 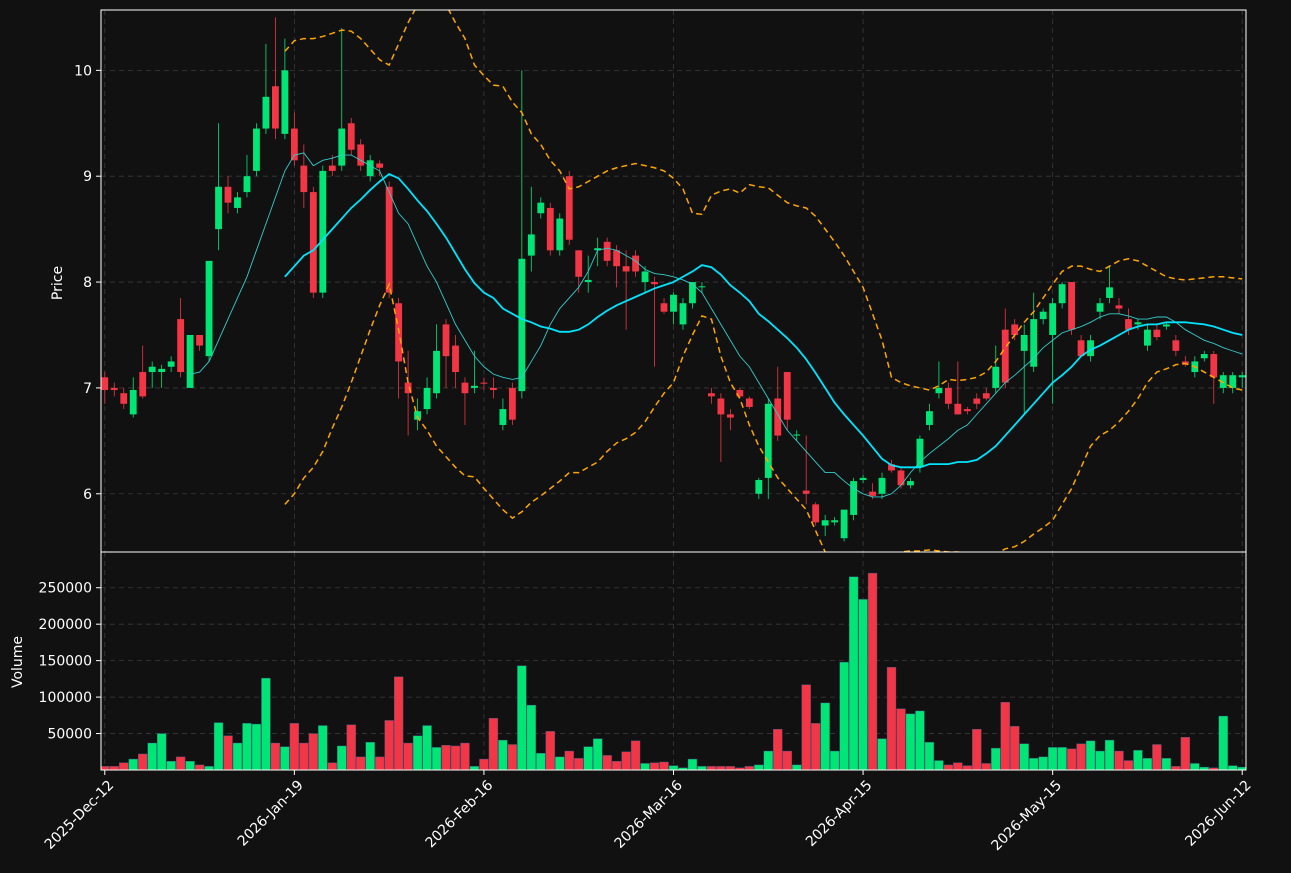 What do you see at coordinates (65, 698) in the screenshot?
I see `y-tick-label: 100000` at bounding box center [65, 698].